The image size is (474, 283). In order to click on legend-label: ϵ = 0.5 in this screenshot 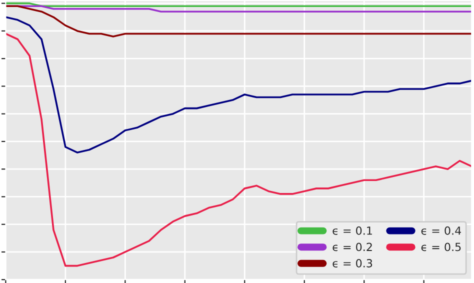, I will do `click(441, 247)`.